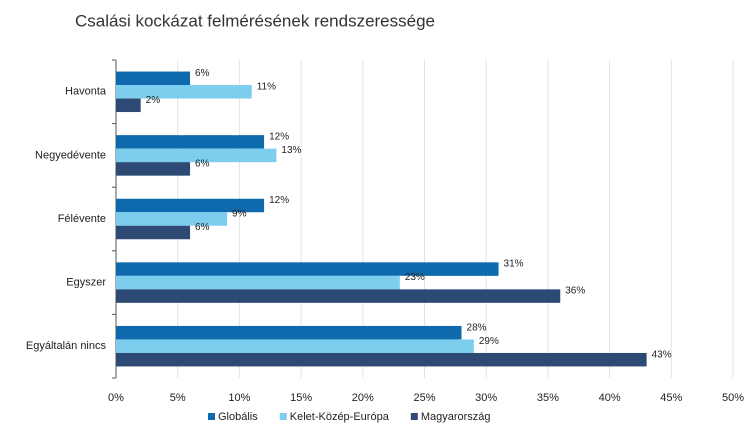 This screenshot has width=747, height=428. What do you see at coordinates (291, 150) in the screenshot?
I see `value-label: 13%` at bounding box center [291, 150].